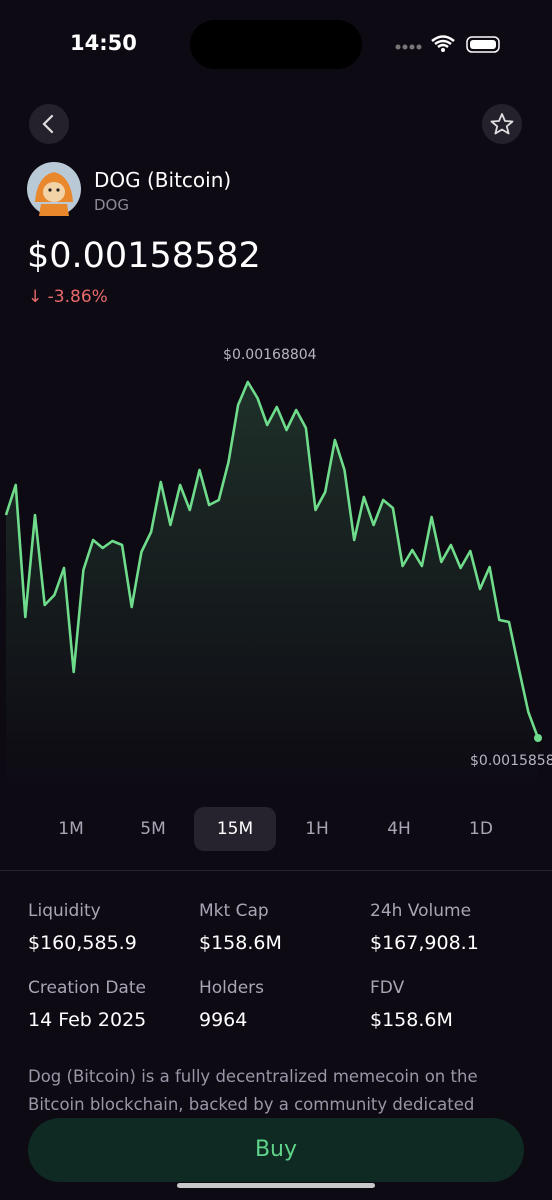 The width and height of the screenshot is (552, 1200). What do you see at coordinates (538, 738) in the screenshot?
I see `last-point` at bounding box center [538, 738].